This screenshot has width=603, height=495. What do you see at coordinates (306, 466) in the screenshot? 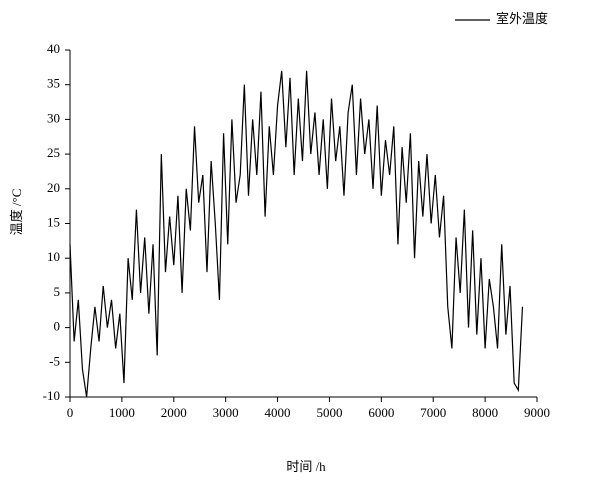
I see `x-axis-label: 时间 /h` at bounding box center [306, 466].